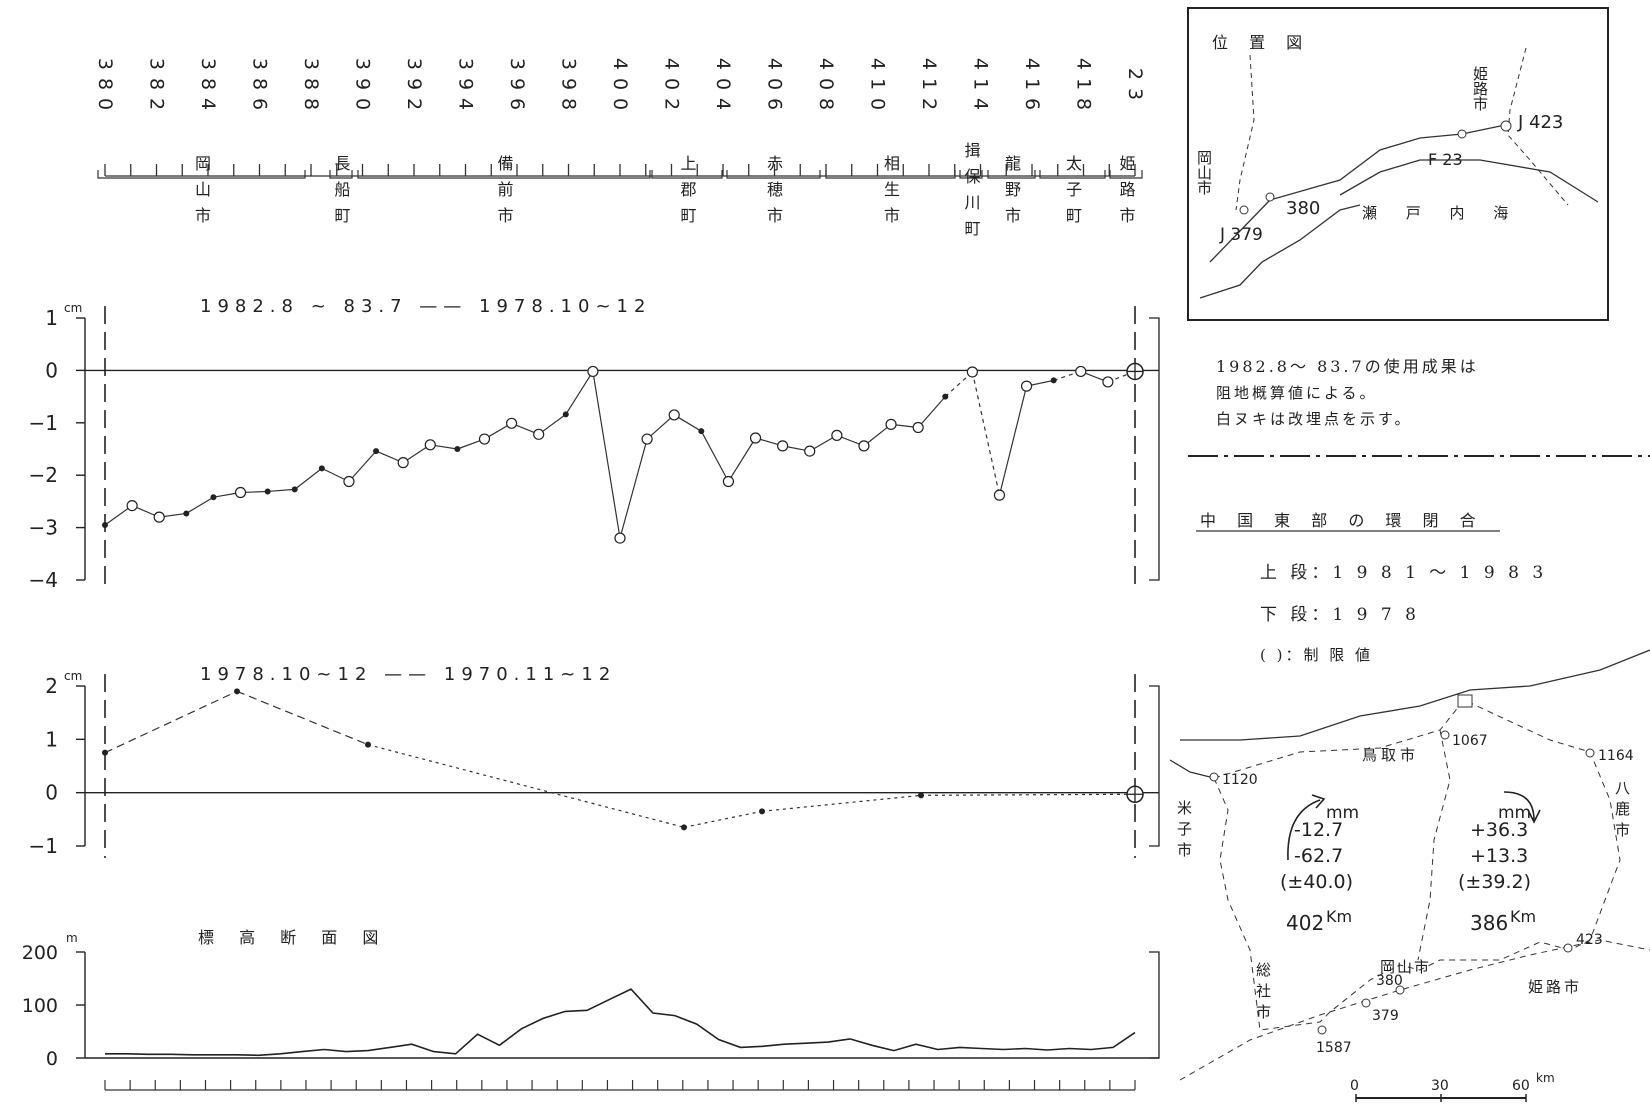 The height and width of the screenshot is (1120, 1650). I want to click on loop-map-west-distance: 402, so click(1305, 923).